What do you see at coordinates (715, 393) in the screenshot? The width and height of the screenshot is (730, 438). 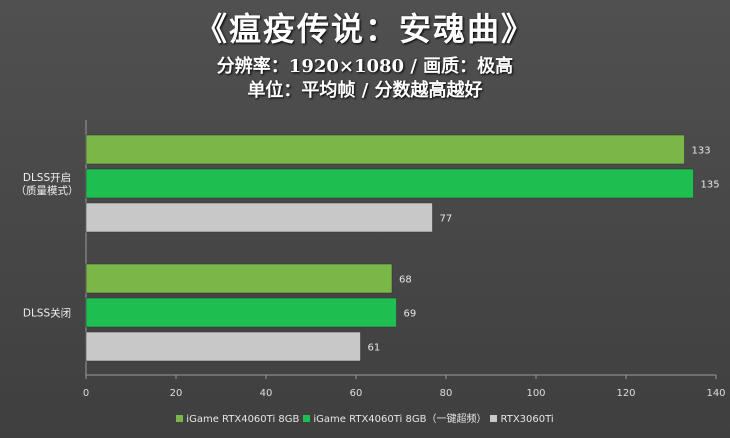 I see `x-tick-label: 140` at bounding box center [715, 393].